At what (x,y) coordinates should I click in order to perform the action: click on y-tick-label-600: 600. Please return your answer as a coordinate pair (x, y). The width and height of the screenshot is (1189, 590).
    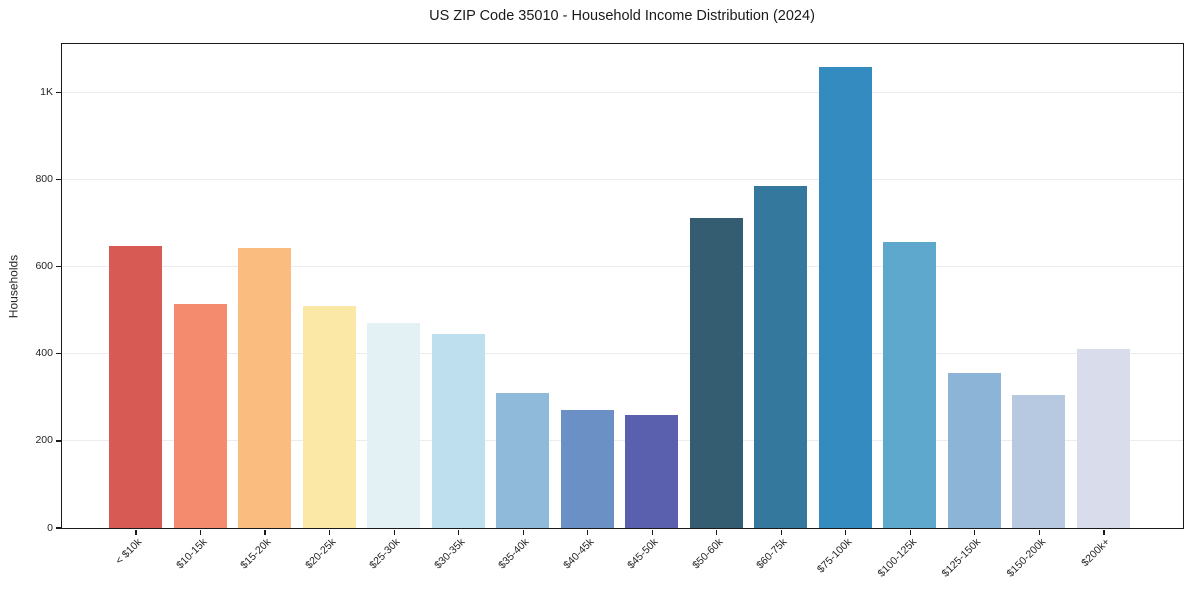
    Looking at the image, I should click on (44, 266).